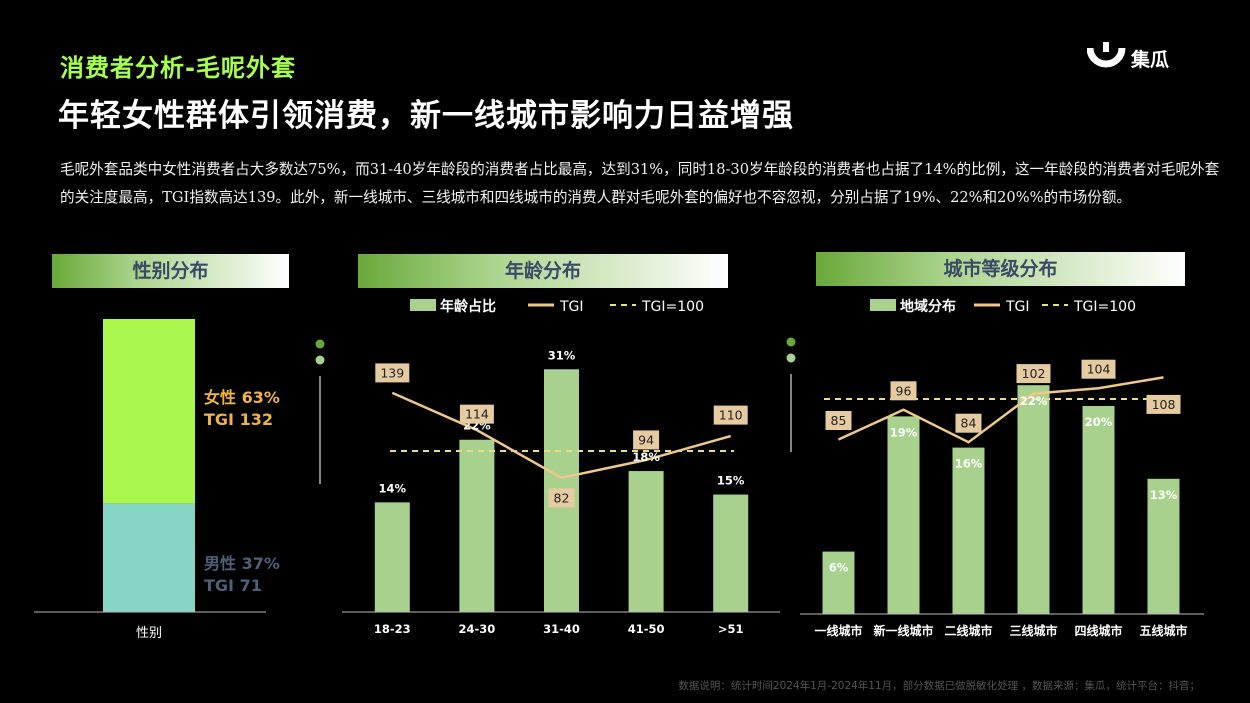 This screenshot has width=1250, height=703. I want to click on tgi-value-label: 108, so click(1163, 404).